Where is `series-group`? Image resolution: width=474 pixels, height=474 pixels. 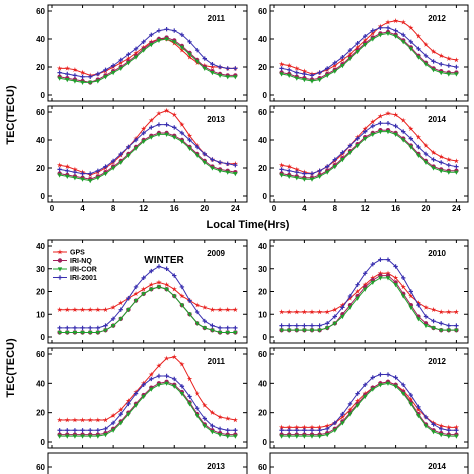
series-group is located at coordinates (147, 300).